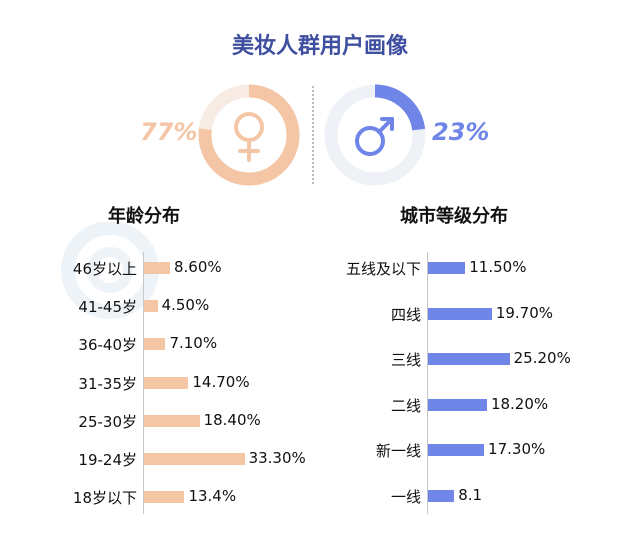 This screenshot has width=640, height=534. I want to click on female-icon, so click(249, 137).